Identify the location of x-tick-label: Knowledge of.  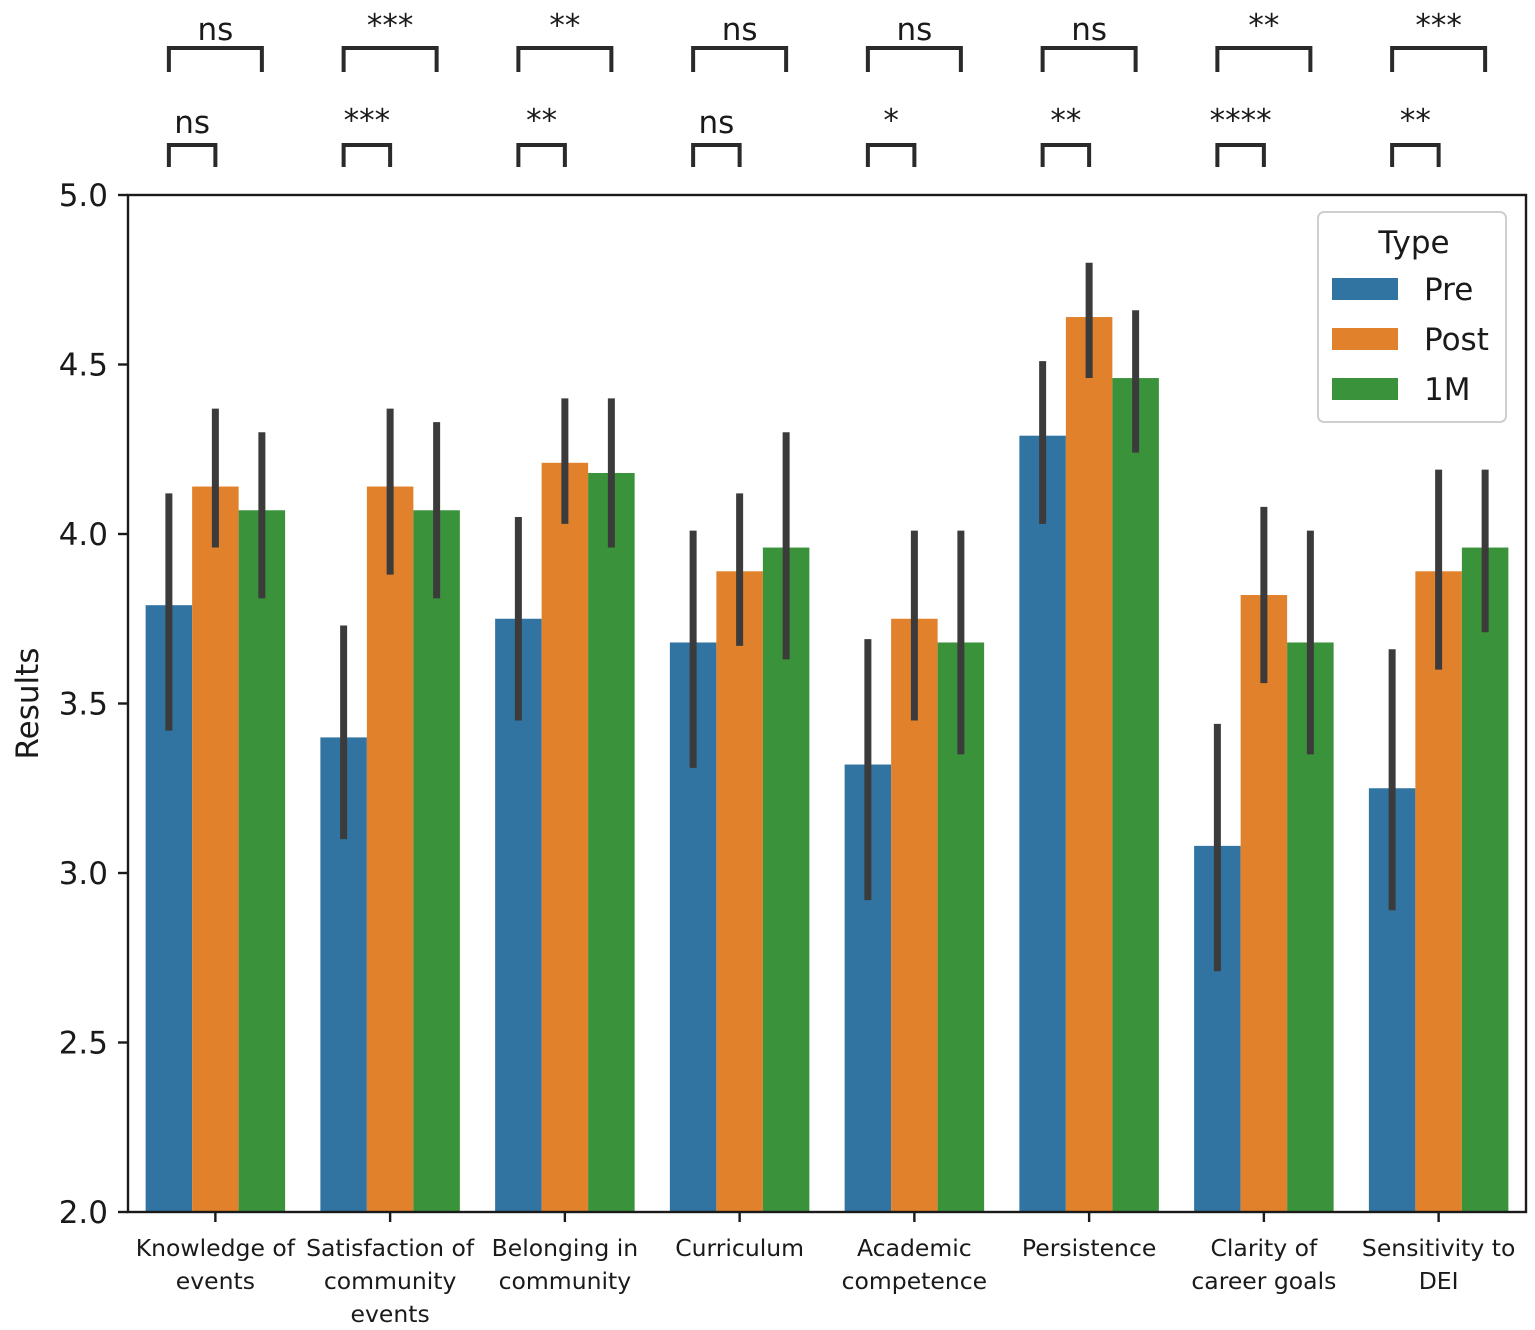
(216, 1248).